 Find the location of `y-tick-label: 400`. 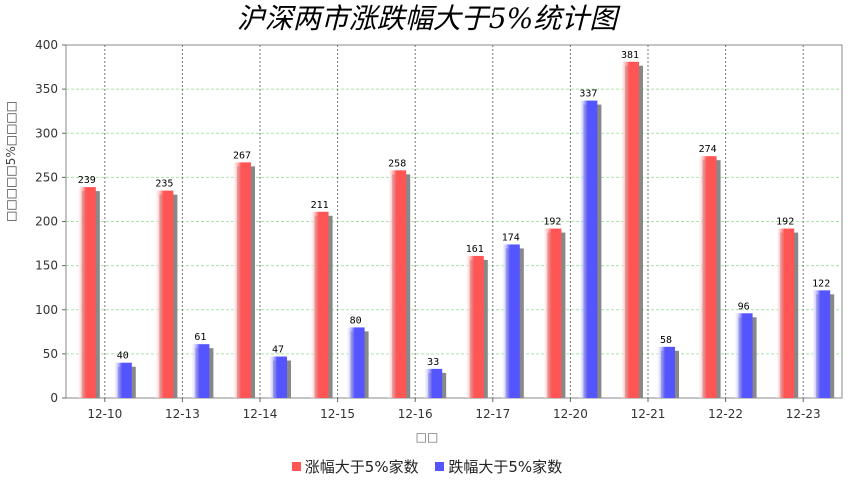

y-tick-label: 400 is located at coordinates (46, 45).